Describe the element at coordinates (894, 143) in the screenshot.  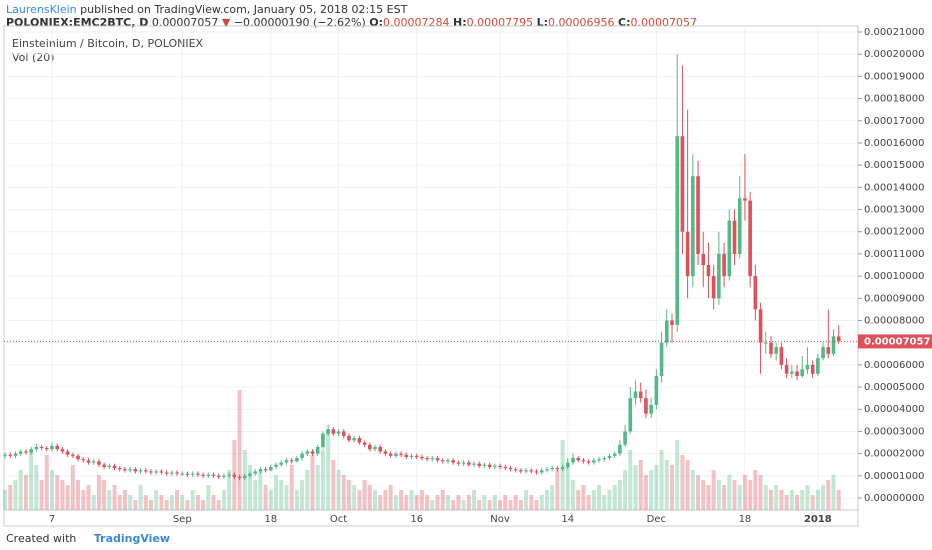
I see `y-tick-label: 0.00016000` at that location.